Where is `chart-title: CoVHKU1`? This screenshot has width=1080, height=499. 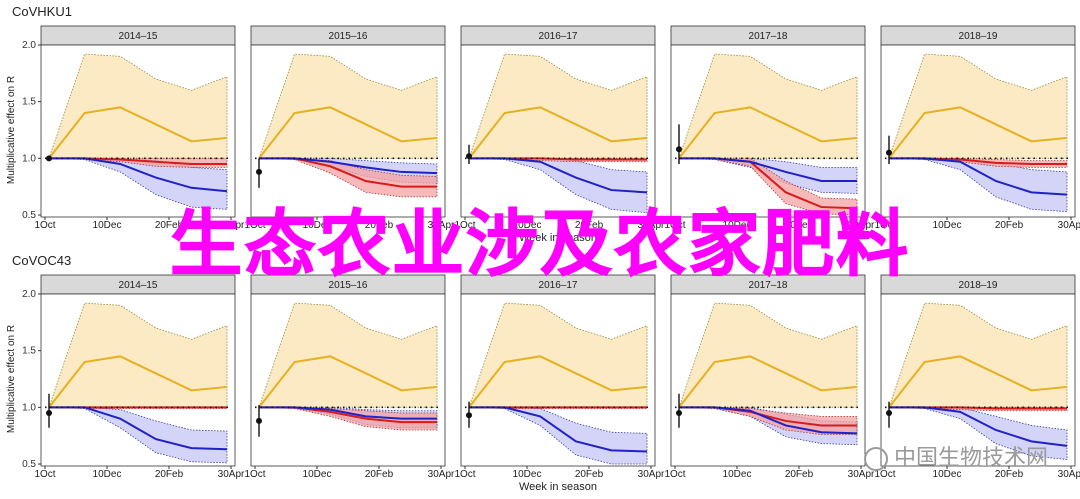
chart-title: CoVHKU1 is located at coordinates (42, 11).